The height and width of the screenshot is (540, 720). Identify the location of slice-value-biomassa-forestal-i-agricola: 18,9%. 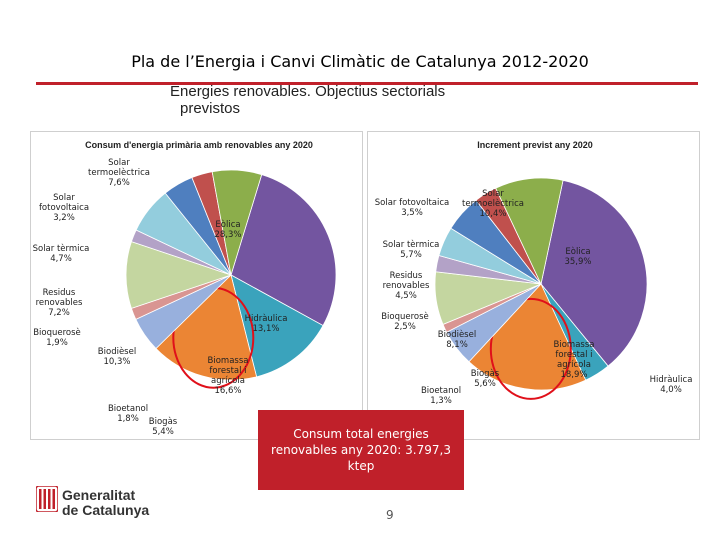
(573, 375).